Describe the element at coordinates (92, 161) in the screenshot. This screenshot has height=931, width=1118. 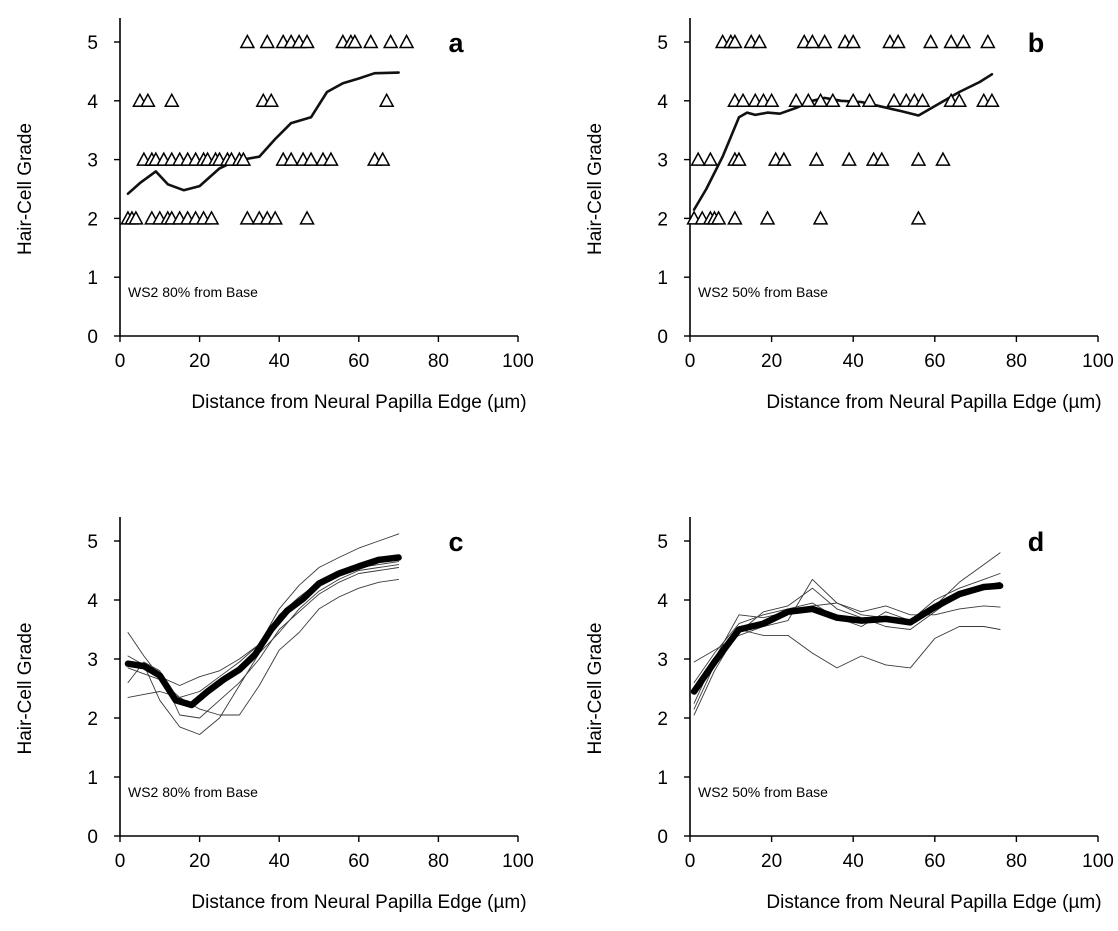
I see `y-tick-label: 3` at that location.